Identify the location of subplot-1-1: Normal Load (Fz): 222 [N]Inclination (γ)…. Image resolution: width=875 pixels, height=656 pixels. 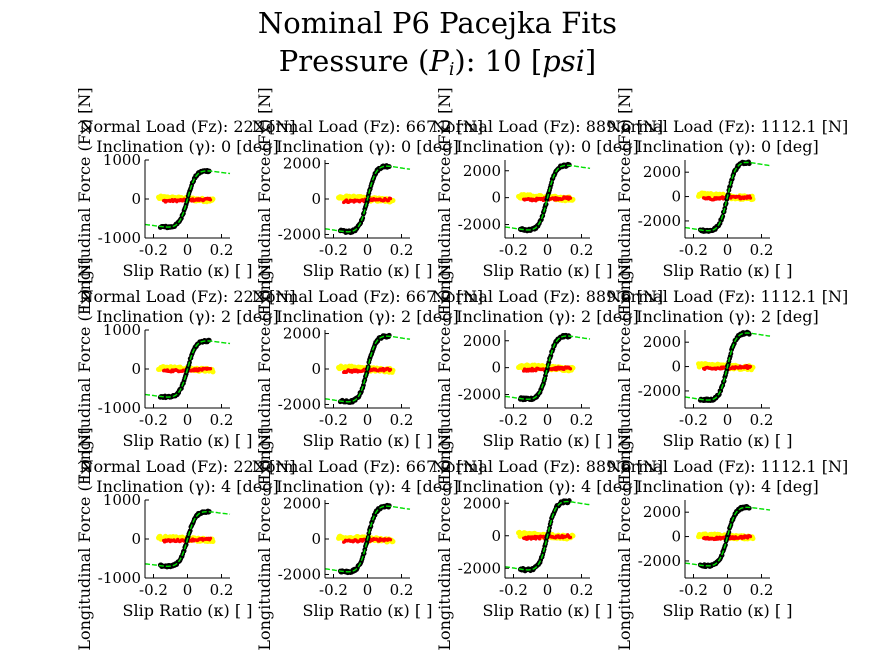
(185, 198).